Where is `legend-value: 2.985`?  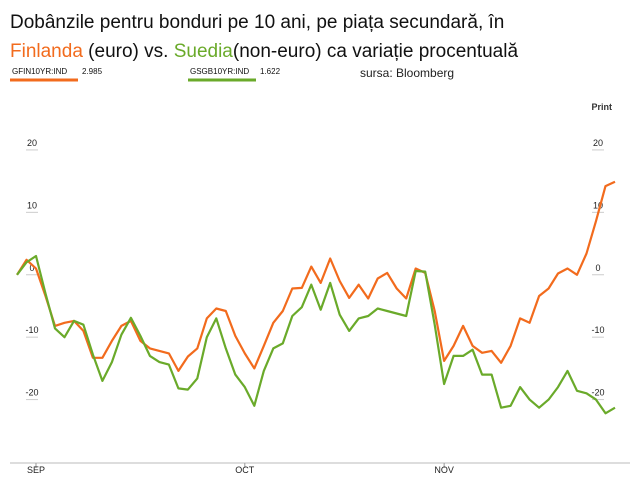 legend-value: 2.985 is located at coordinates (92, 71).